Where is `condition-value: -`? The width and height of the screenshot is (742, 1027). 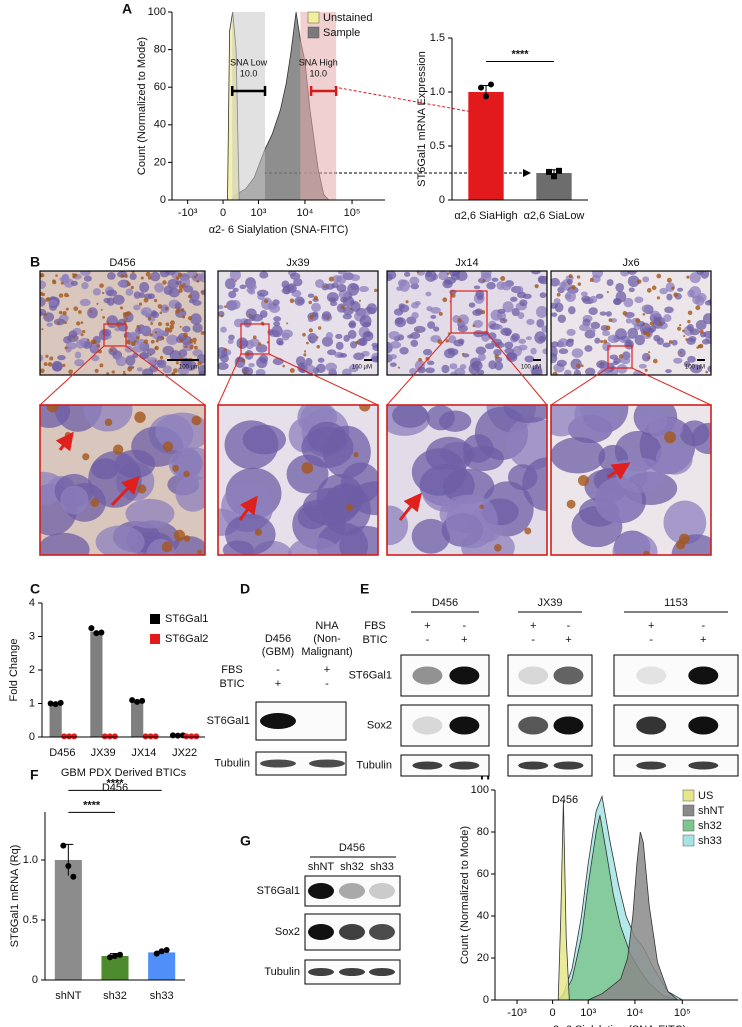
condition-value: - is located at coordinates (533, 640).